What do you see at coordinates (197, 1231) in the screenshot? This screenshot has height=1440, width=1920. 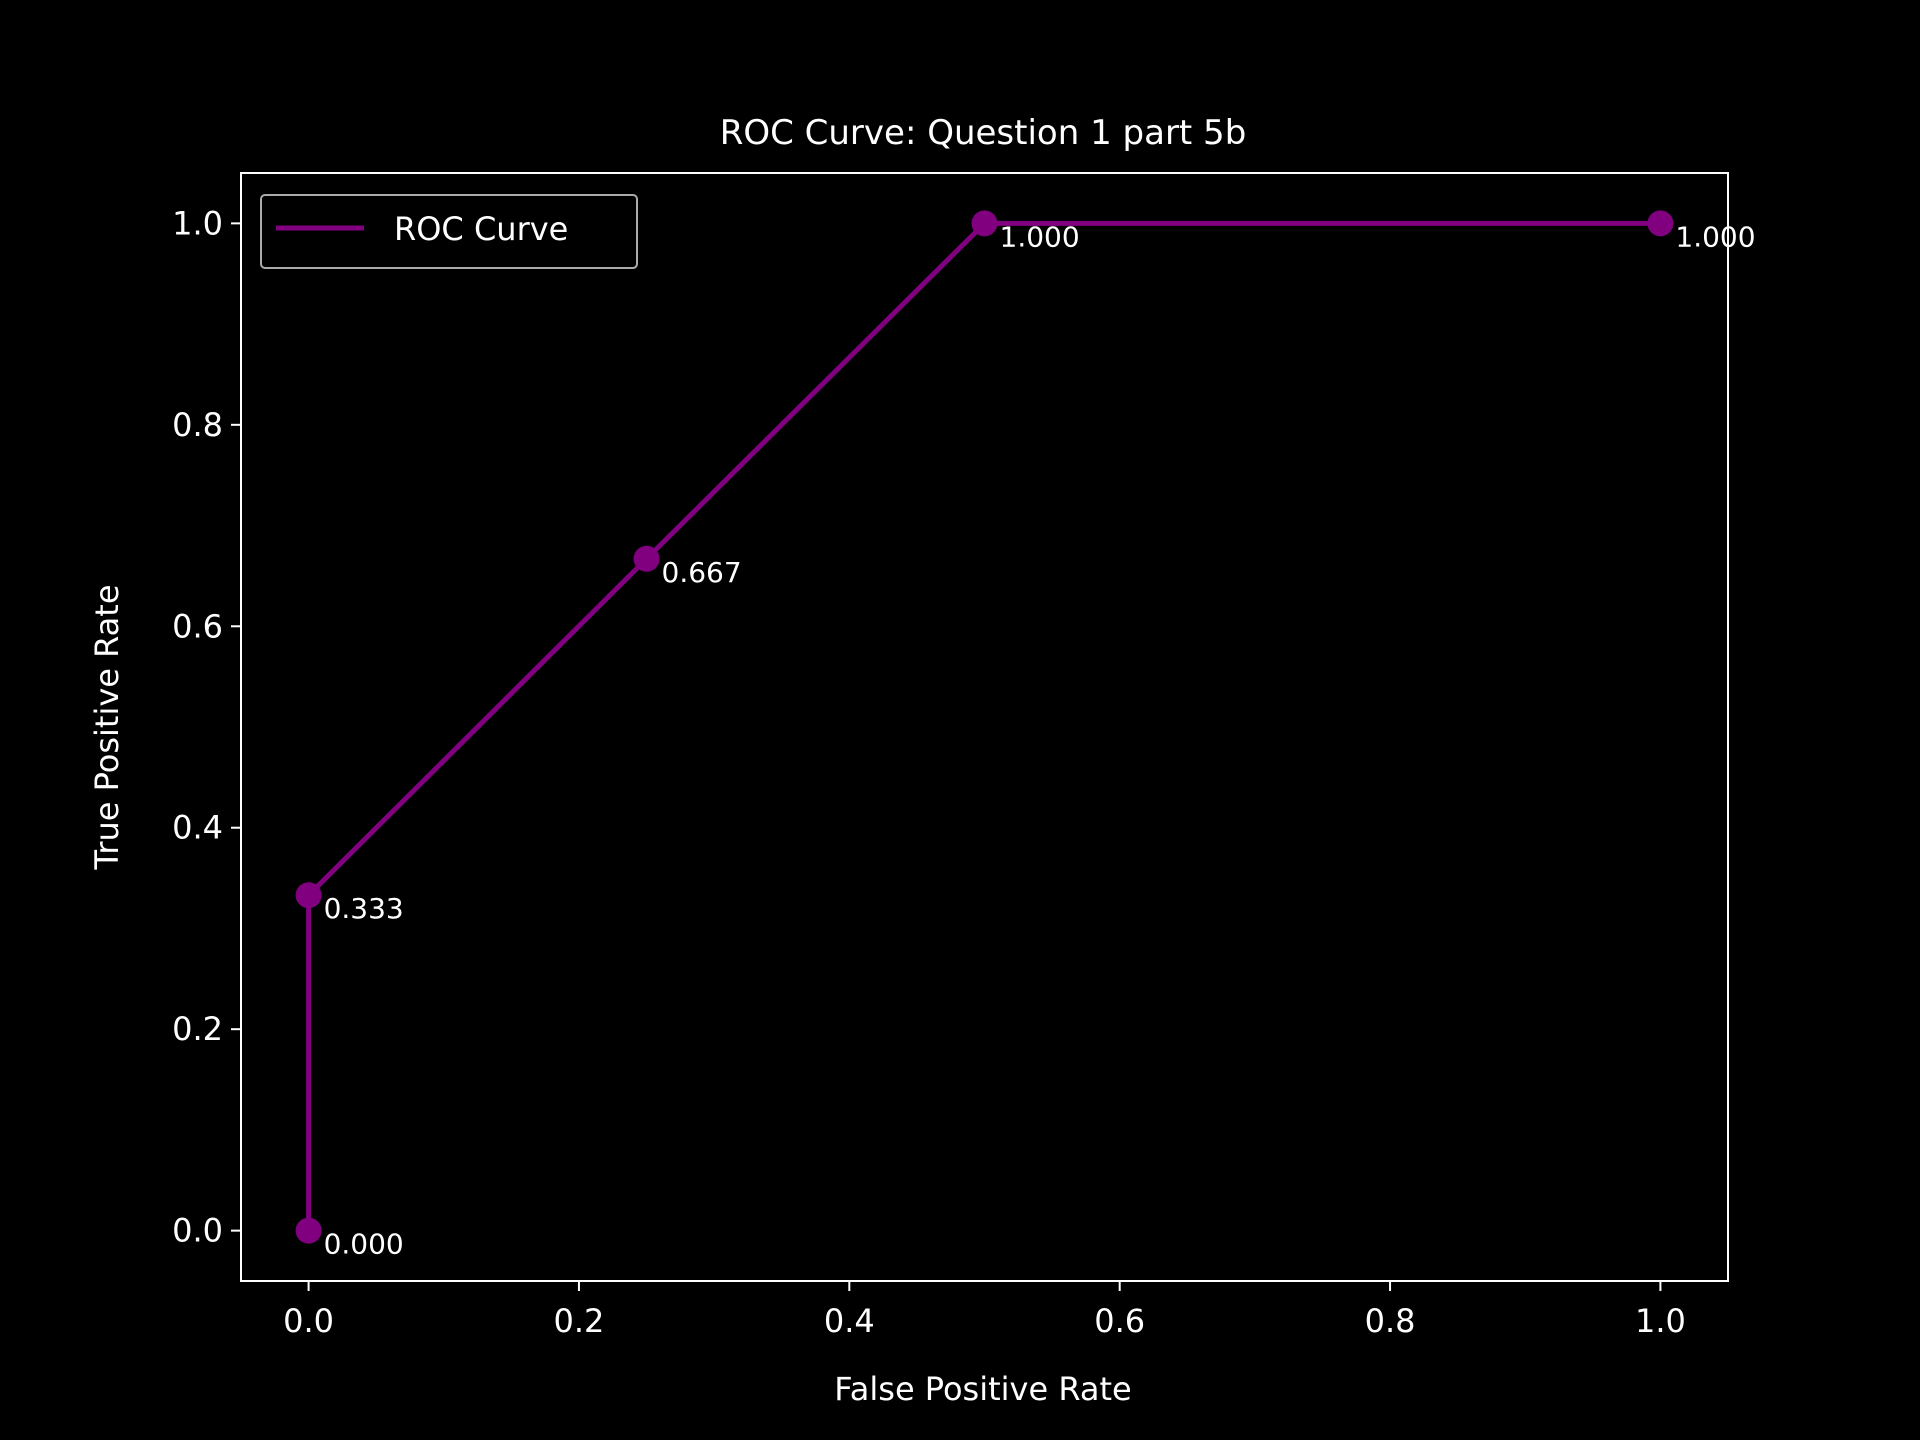 I see `y-tick-label: 0.0` at bounding box center [197, 1231].